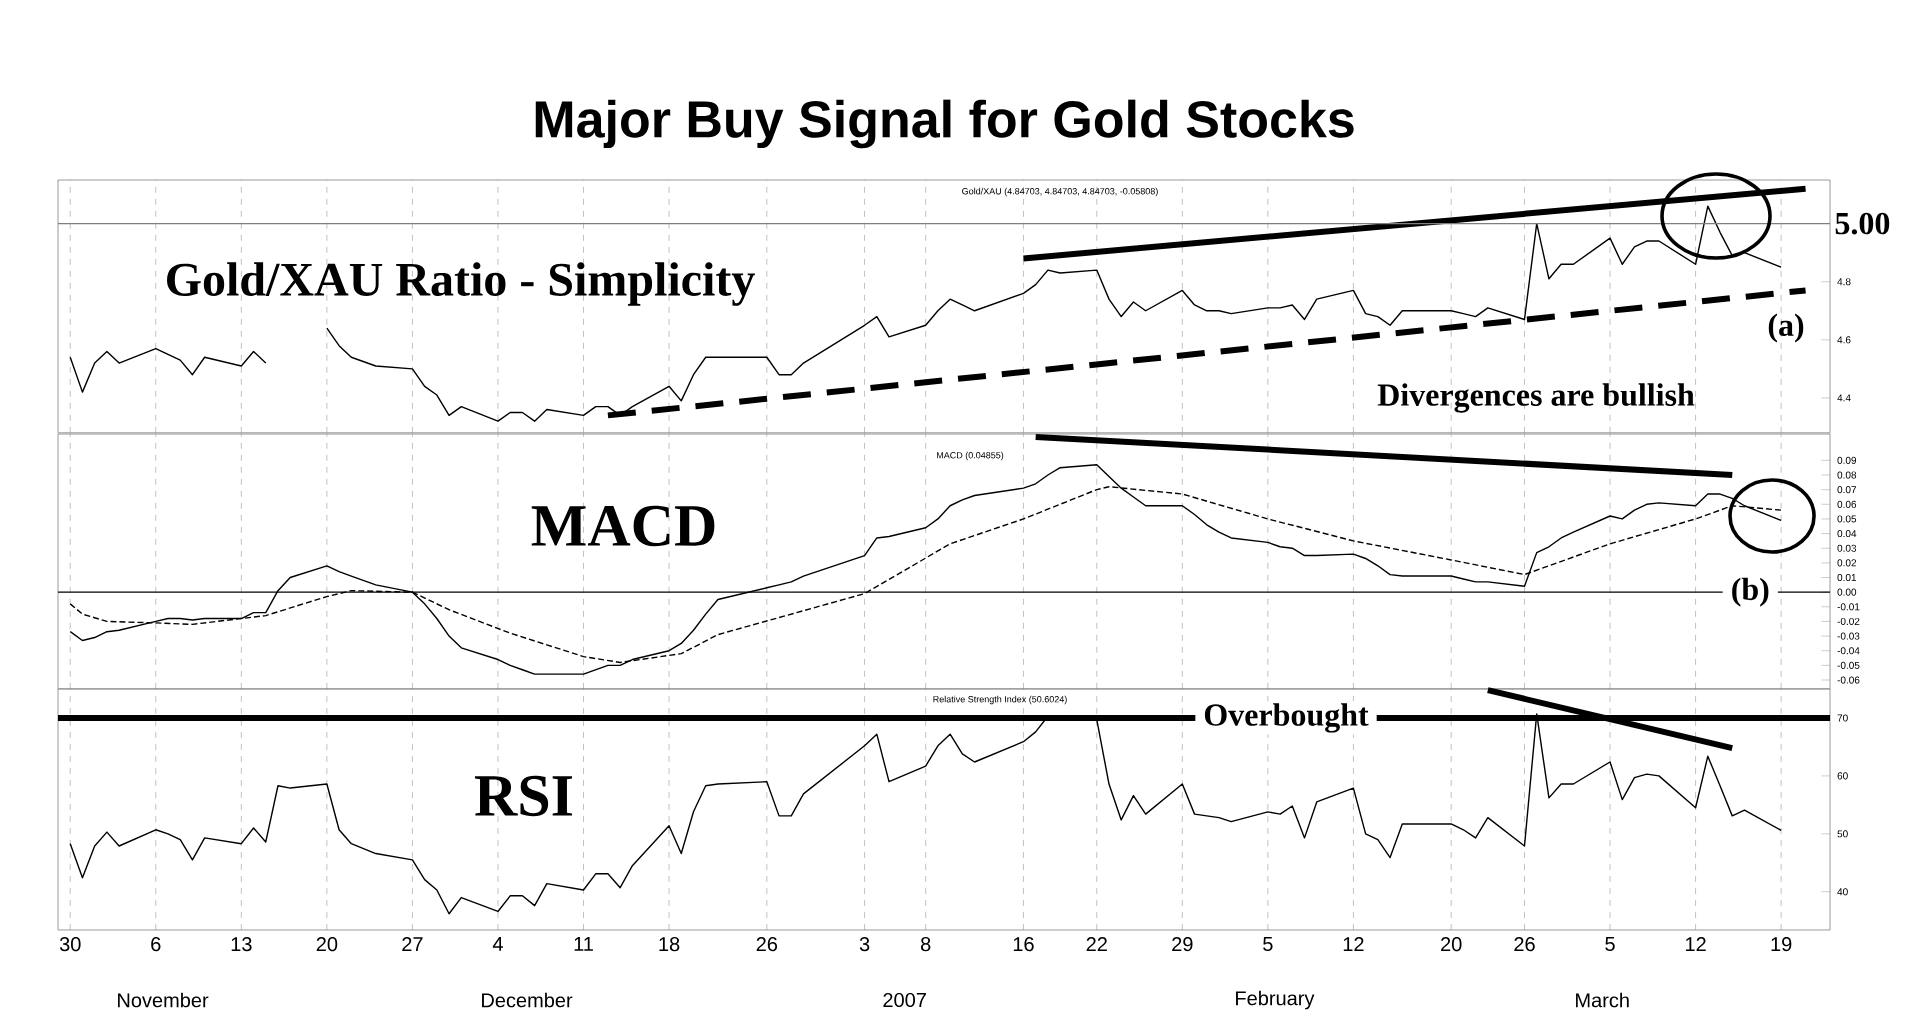  I want to click on x-tick-label: 16, so click(1023, 944).